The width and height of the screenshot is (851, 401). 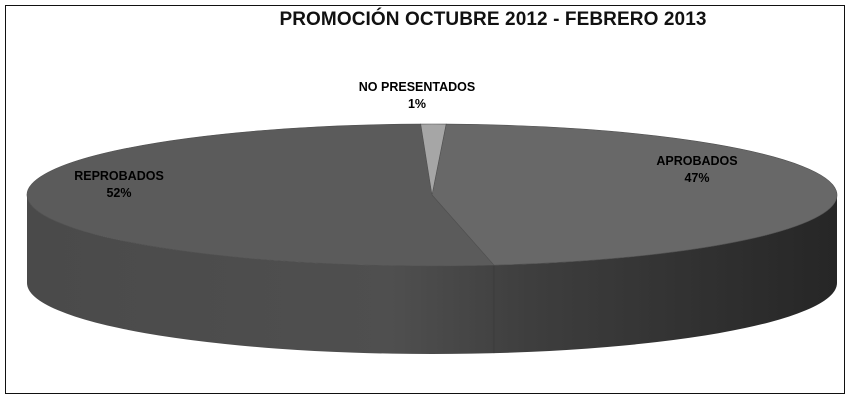 I want to click on slice-value-reprobados: 52%, so click(x=118, y=193).